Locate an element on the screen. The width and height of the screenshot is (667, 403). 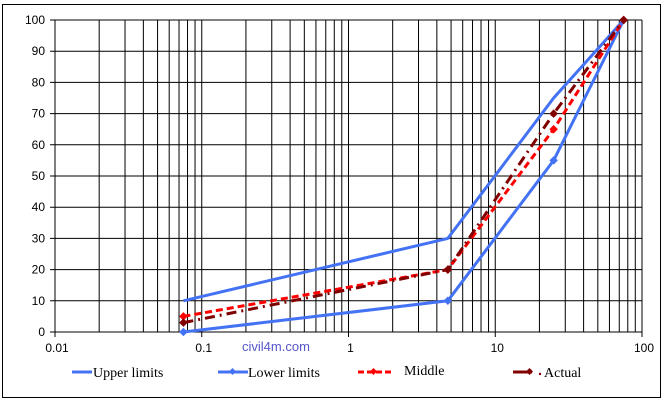
legend-label: Upper limits is located at coordinates (128, 373).